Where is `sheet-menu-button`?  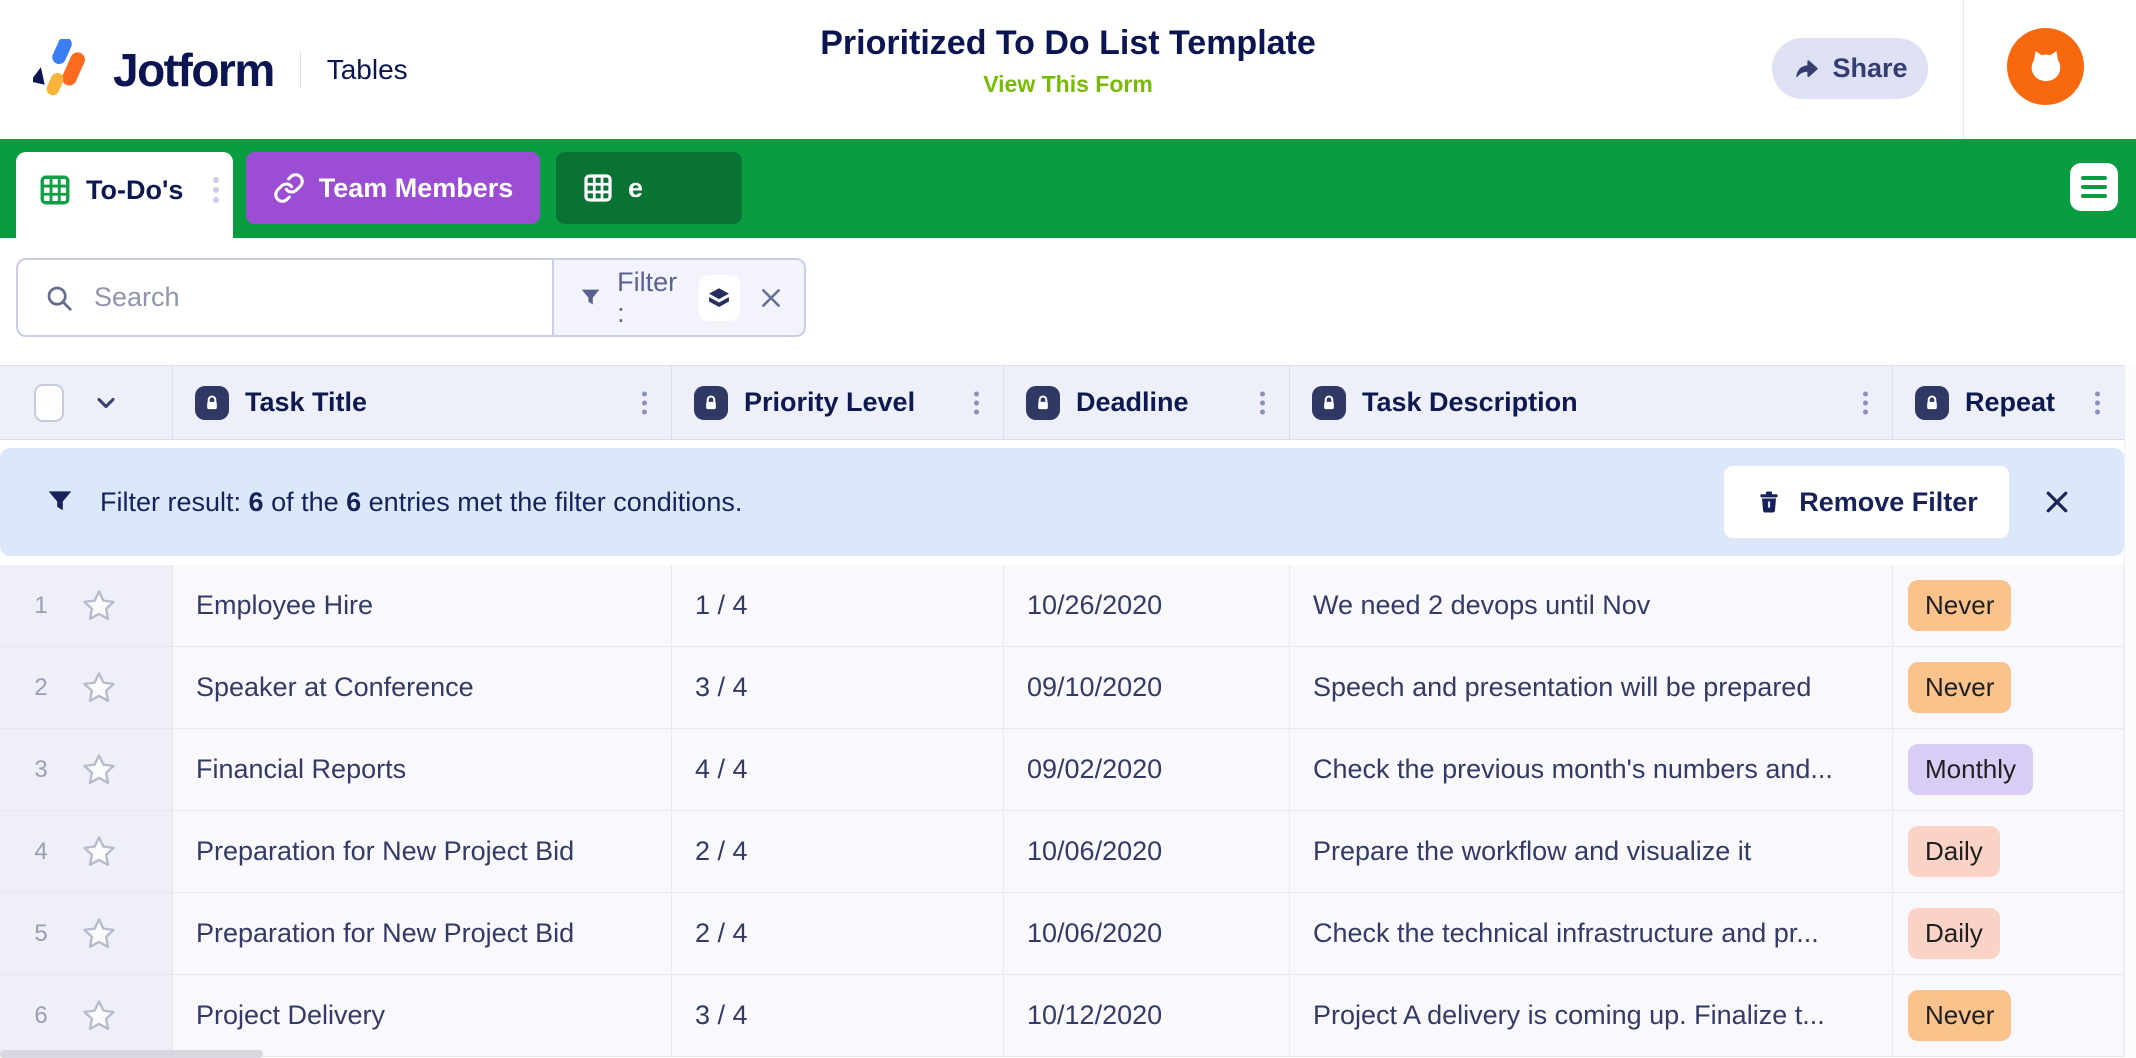 sheet-menu-button is located at coordinates (2094, 187).